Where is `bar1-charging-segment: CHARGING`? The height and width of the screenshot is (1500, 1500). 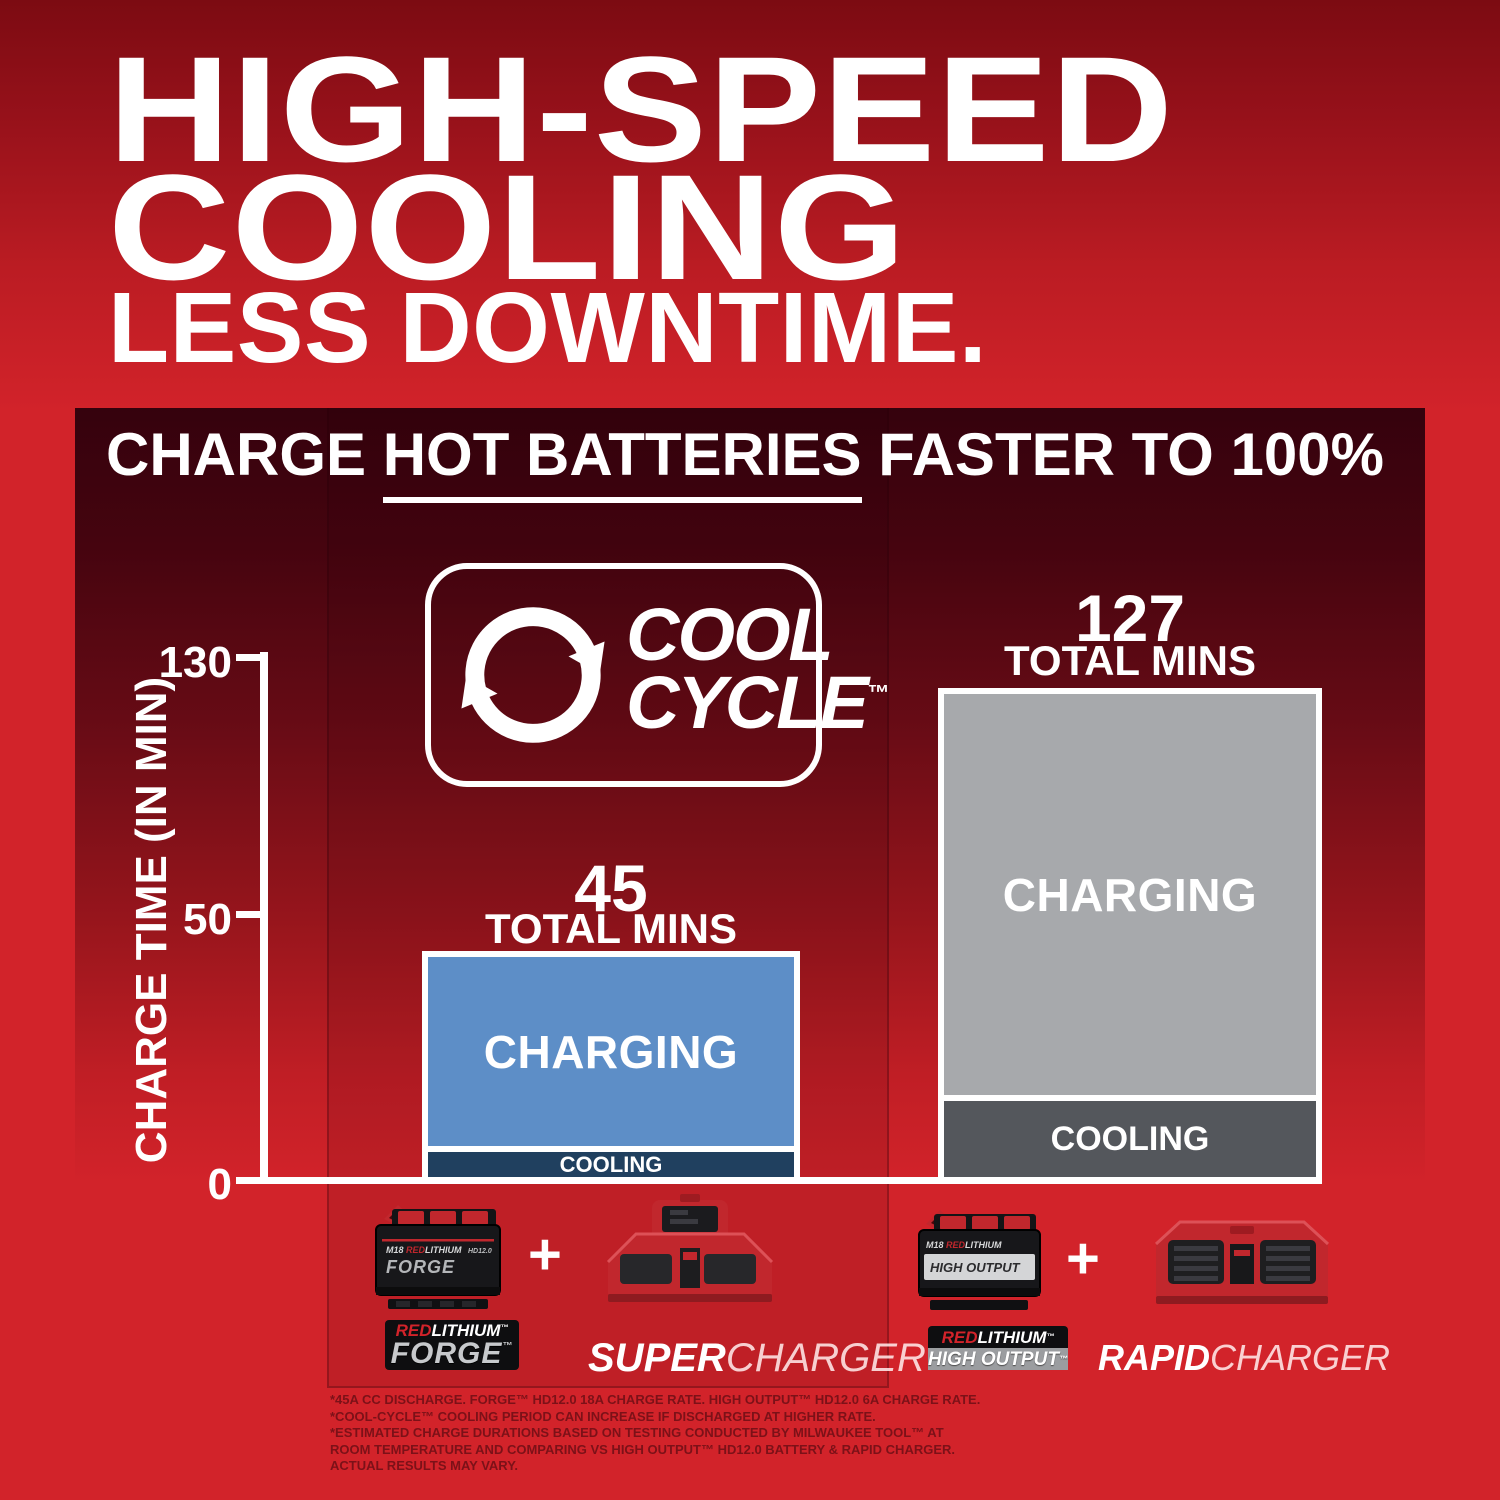
bar1-charging-segment: CHARGING is located at coordinates (611, 1051).